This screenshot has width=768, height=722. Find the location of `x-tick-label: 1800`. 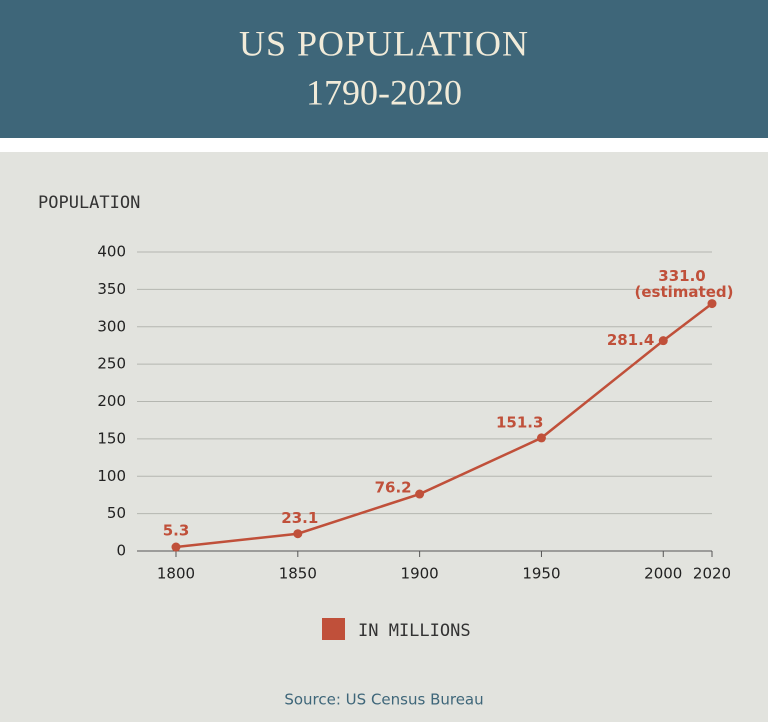

x-tick-label: 1800 is located at coordinates (176, 574).